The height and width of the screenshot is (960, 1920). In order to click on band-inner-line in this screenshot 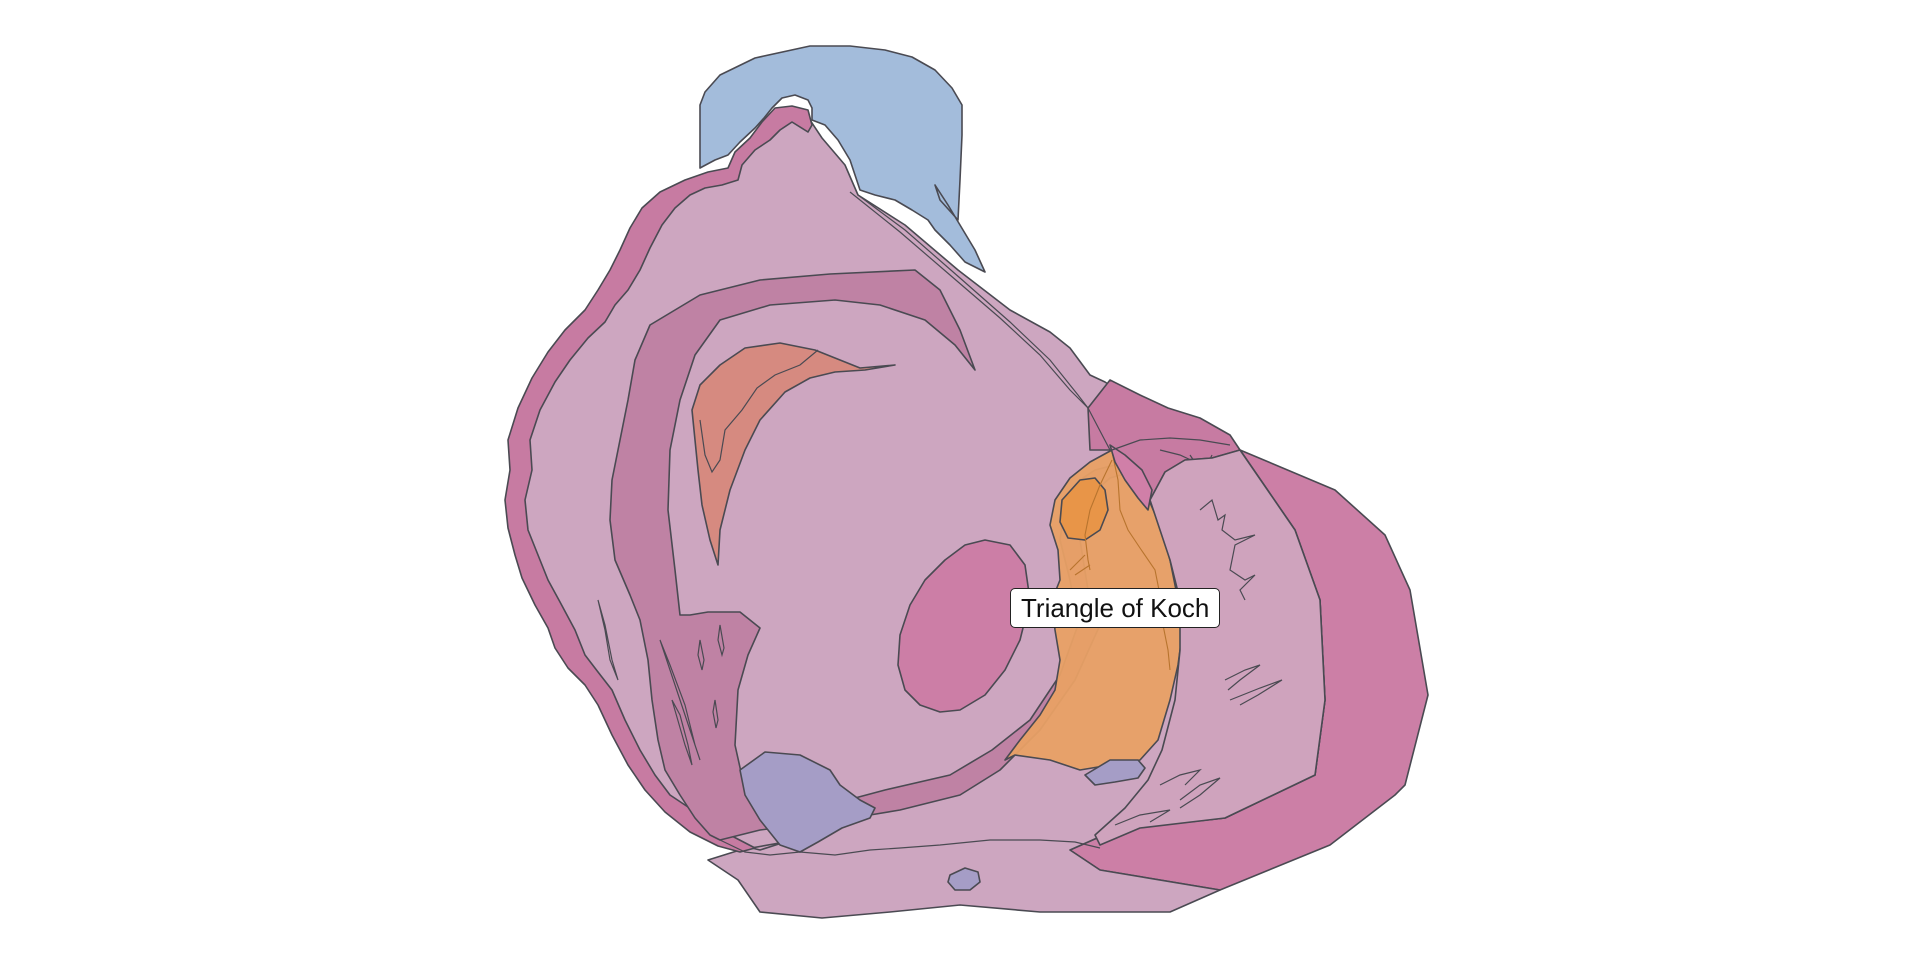, I will do `click(910, 847)`.